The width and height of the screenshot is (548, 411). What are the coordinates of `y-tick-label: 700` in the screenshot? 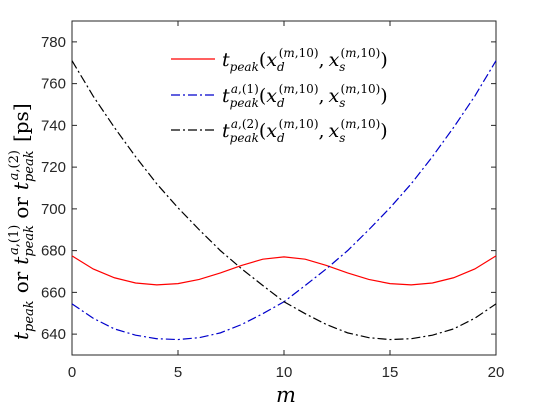 It's located at (53, 209).